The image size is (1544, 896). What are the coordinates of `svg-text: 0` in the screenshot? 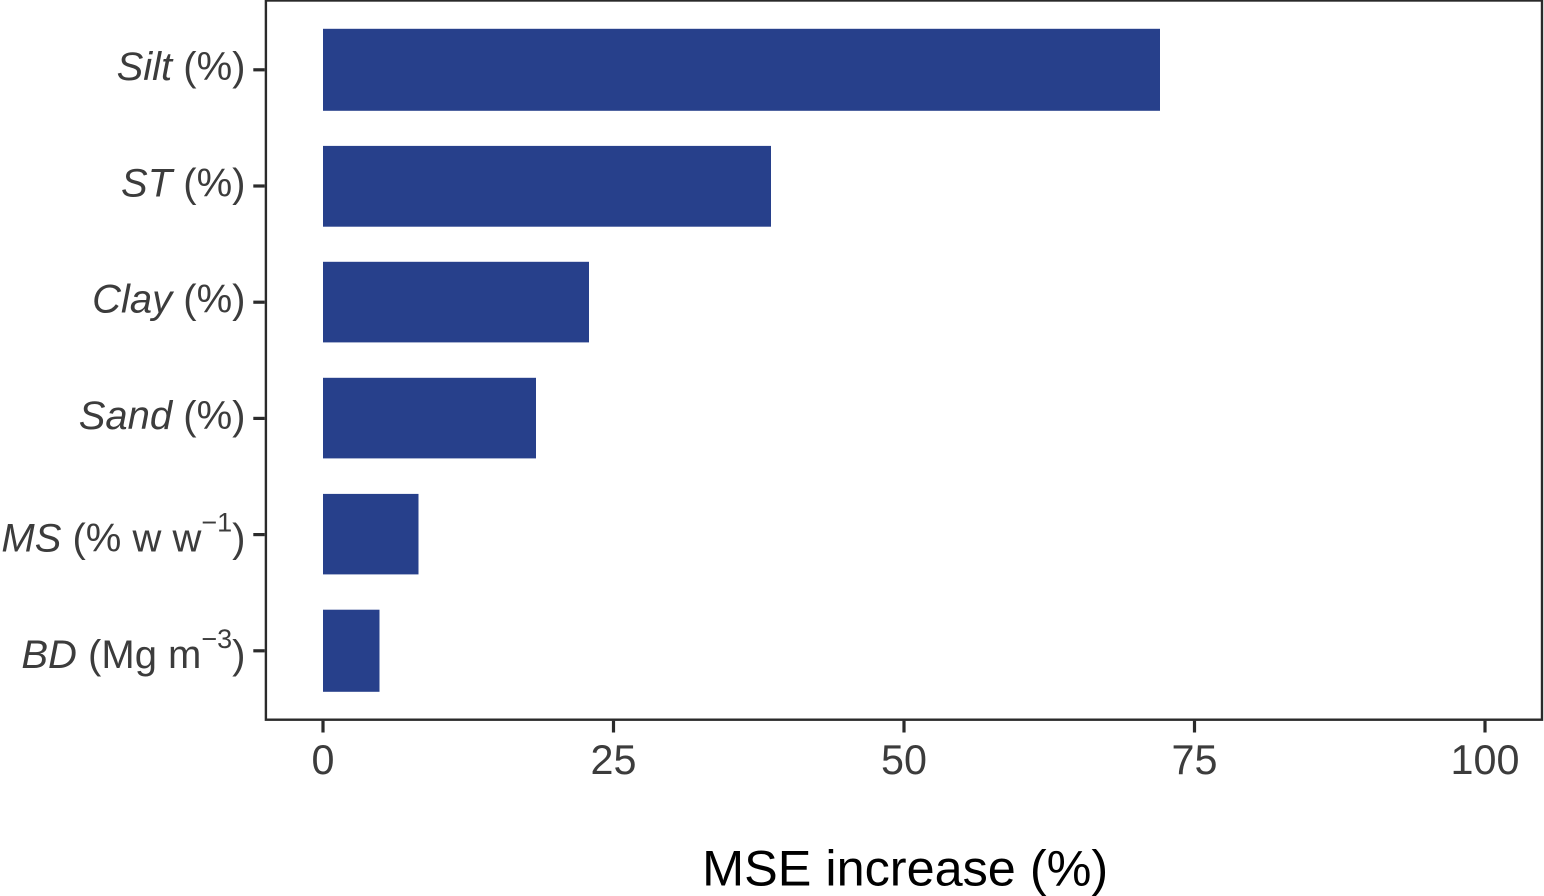 It's located at (323, 760).